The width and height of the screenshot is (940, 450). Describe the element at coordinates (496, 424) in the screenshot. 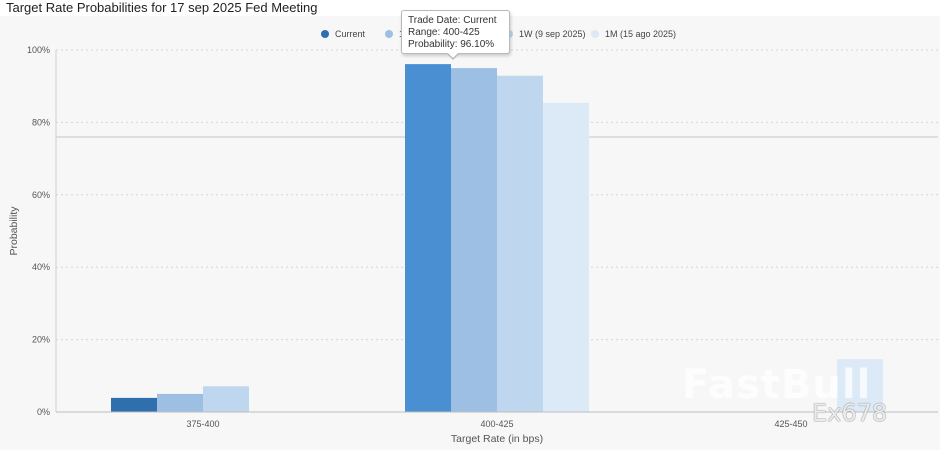

I see `x-tick-label: 400-425` at that location.